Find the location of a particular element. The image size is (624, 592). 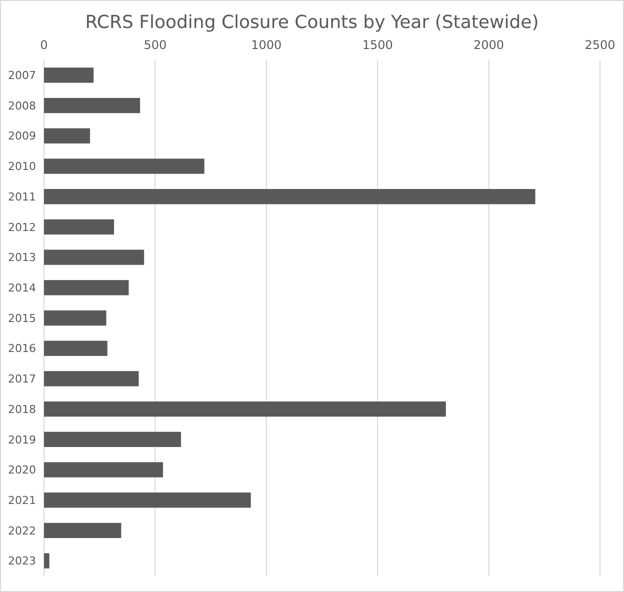

y-tick-label: 2012 is located at coordinates (22, 227).